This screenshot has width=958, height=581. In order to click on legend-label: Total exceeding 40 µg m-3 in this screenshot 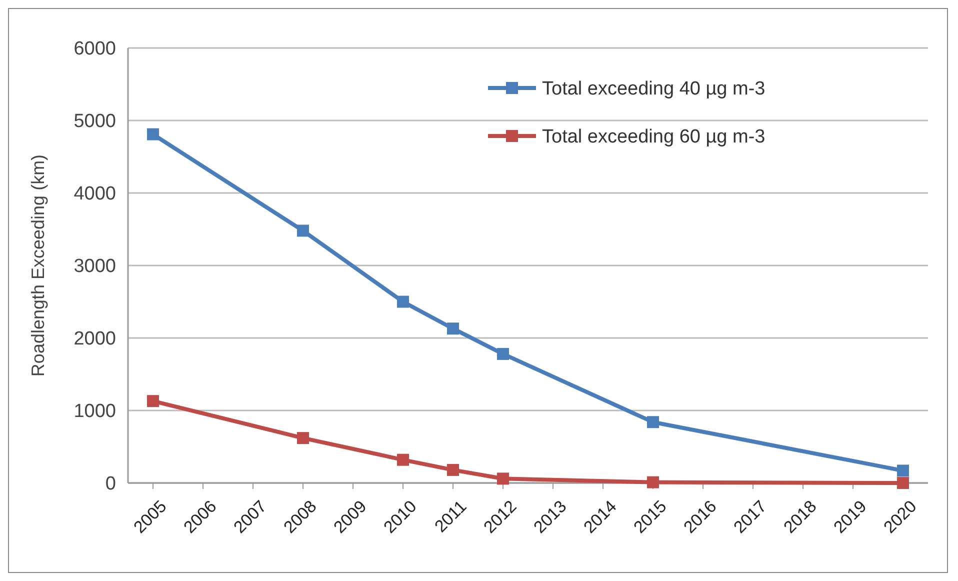, I will do `click(654, 89)`.